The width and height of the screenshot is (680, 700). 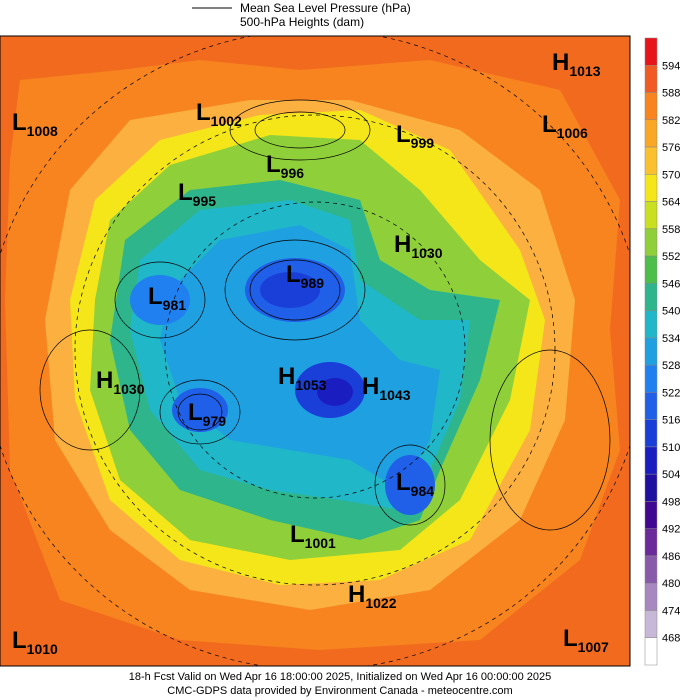 I want to click on center-value: 1006, so click(x=572, y=133).